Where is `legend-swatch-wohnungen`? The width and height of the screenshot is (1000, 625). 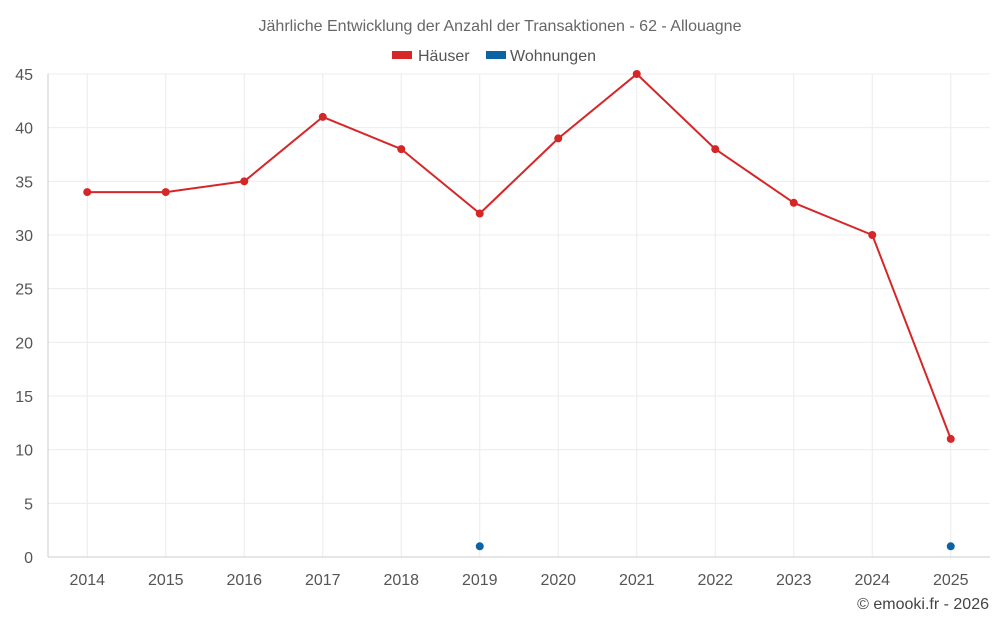 legend-swatch-wohnungen is located at coordinates (496, 55).